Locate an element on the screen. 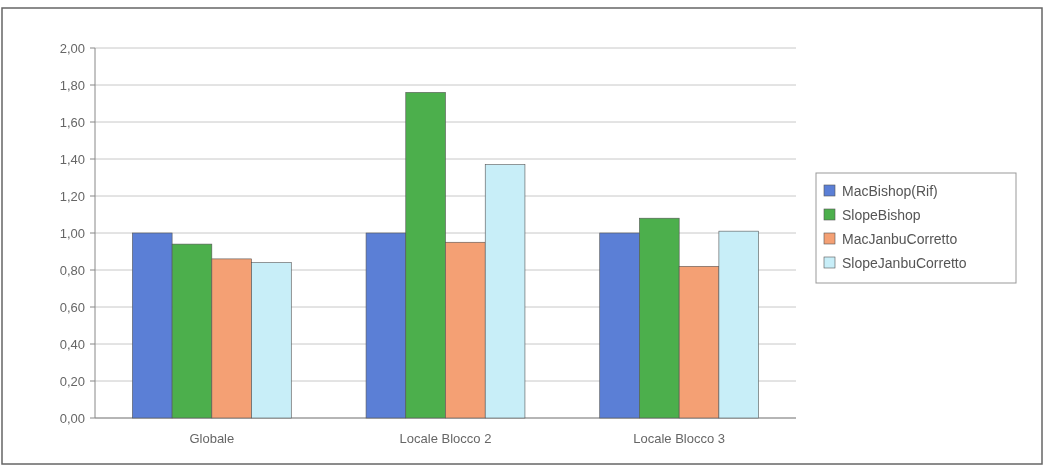 The width and height of the screenshot is (1046, 470). y-tick-label: 0,80 is located at coordinates (72, 270).